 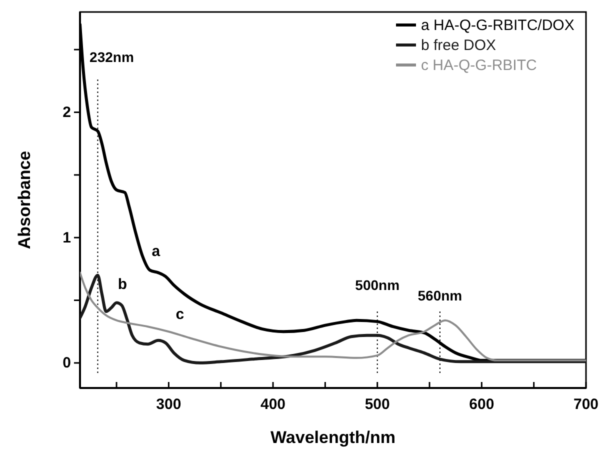 I want to click on legend-label: a HA-Q-G-RBITC/DOX, so click(x=497, y=25).